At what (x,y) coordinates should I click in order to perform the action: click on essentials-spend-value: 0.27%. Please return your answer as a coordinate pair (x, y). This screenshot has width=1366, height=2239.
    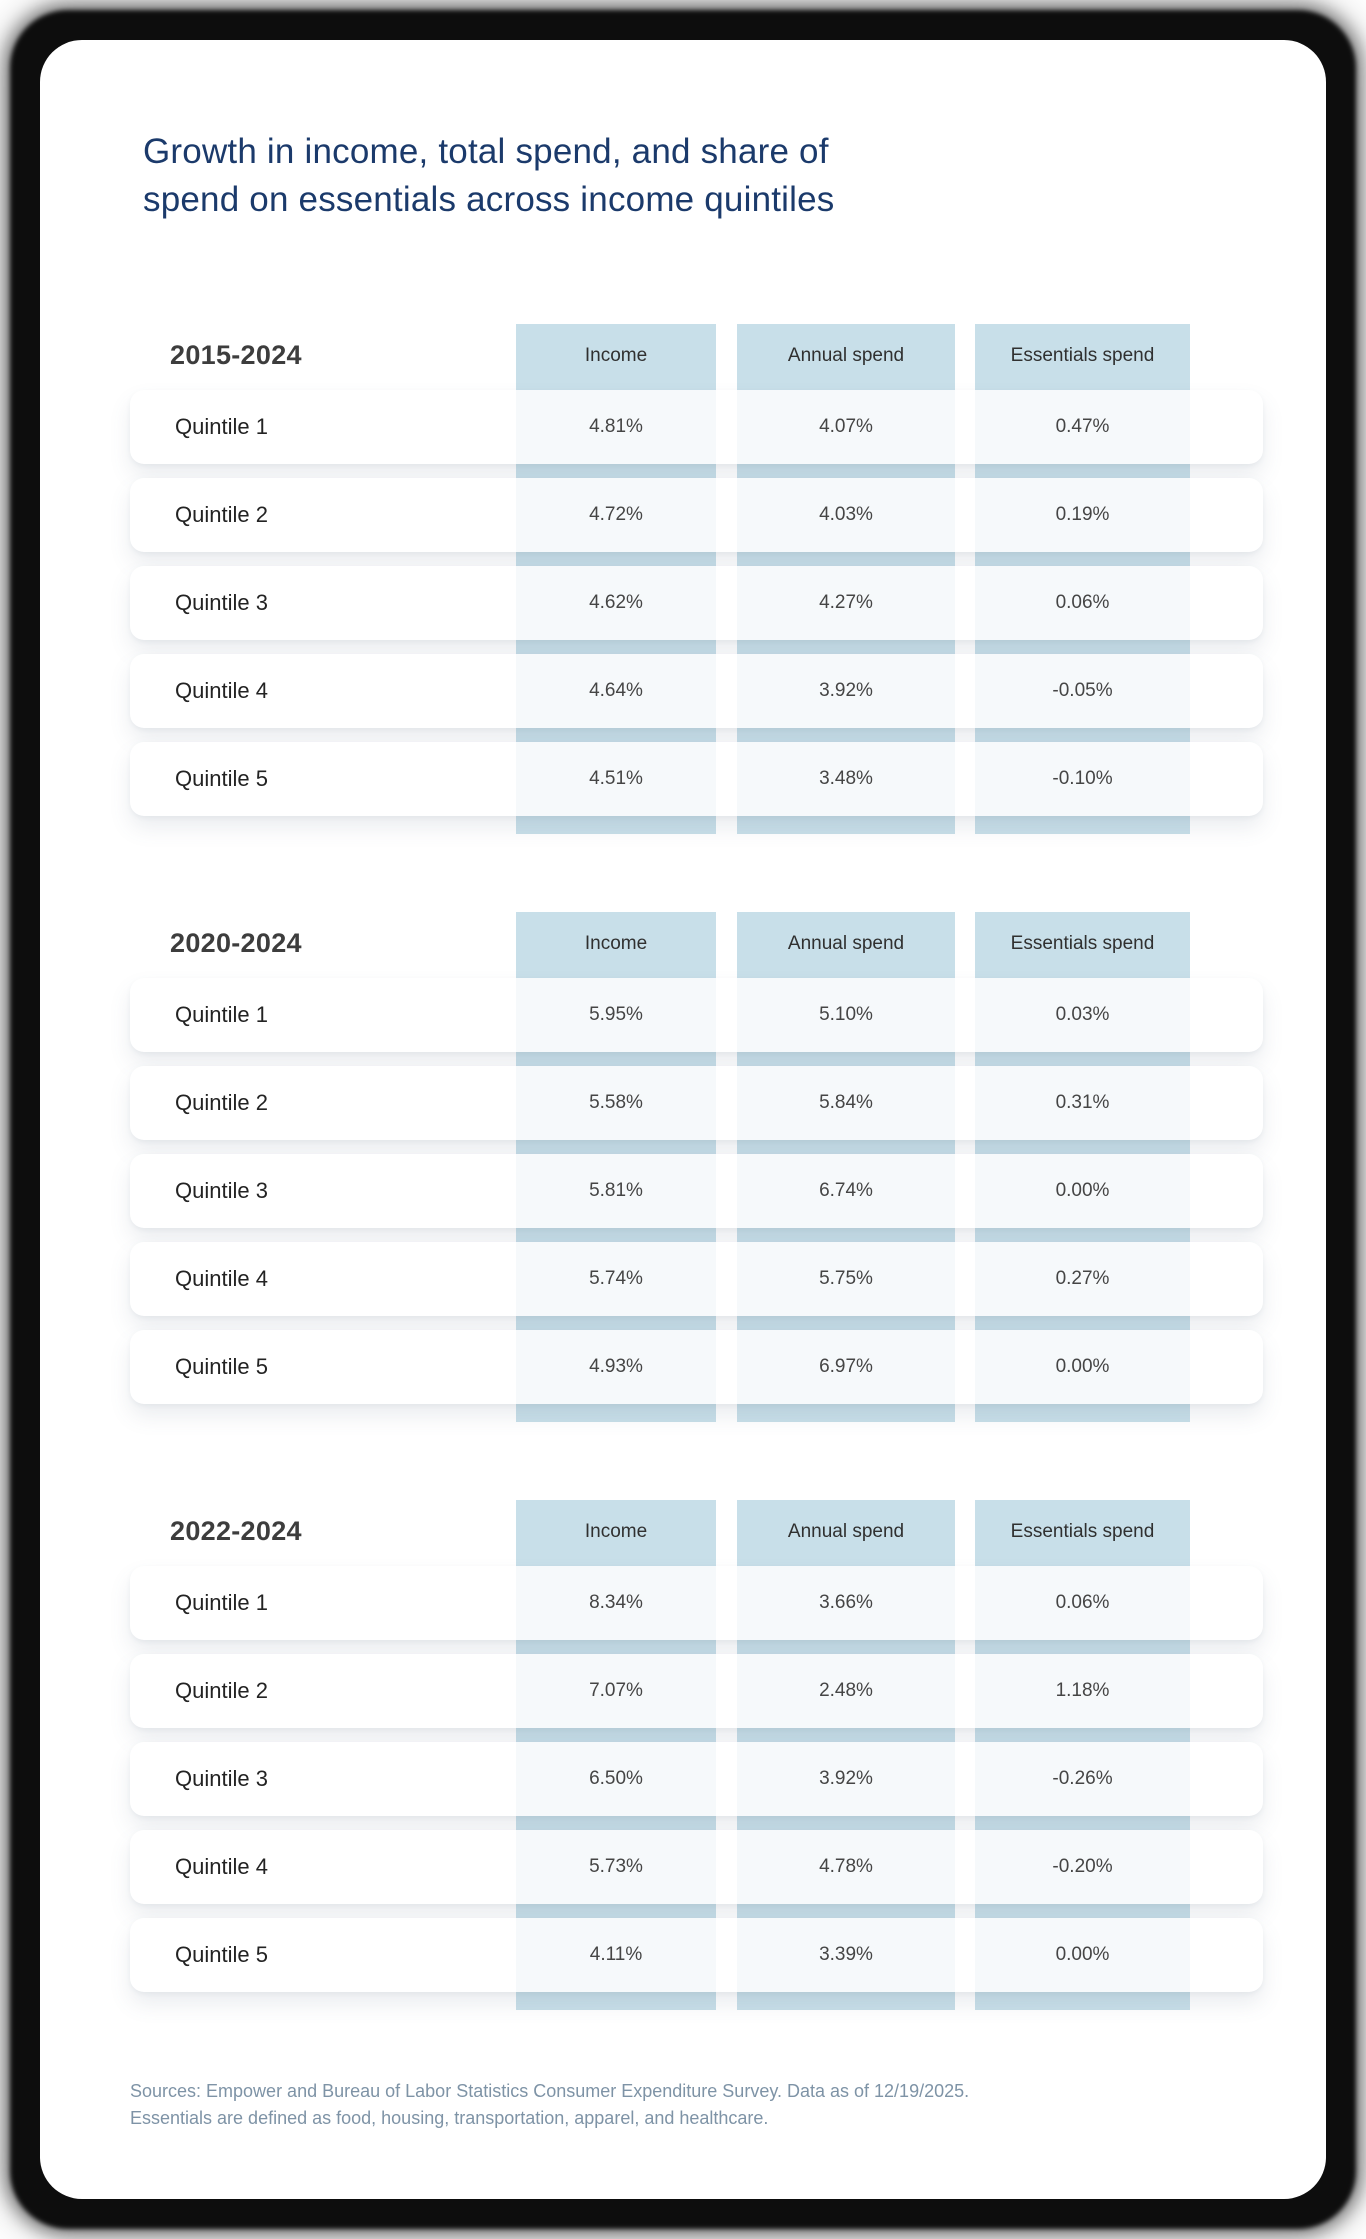
    Looking at the image, I should click on (1082, 1278).